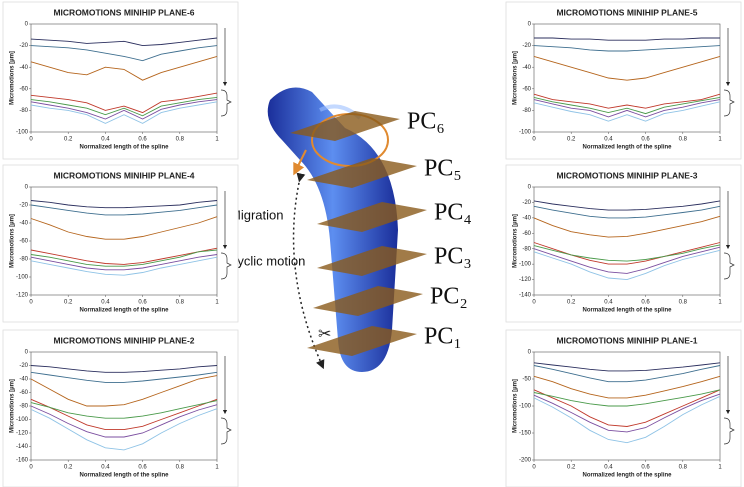  What do you see at coordinates (626, 175) in the screenshot?
I see `chart-title: MICROMOTIONS MINIHIP PLANE-3` at bounding box center [626, 175].